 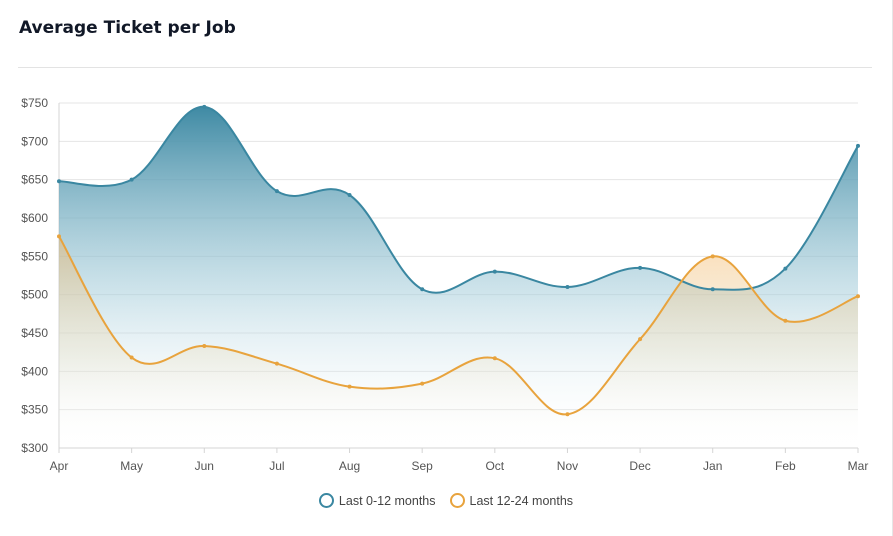 What do you see at coordinates (494, 466) in the screenshot?
I see `x-tick-label: Oct` at bounding box center [494, 466].